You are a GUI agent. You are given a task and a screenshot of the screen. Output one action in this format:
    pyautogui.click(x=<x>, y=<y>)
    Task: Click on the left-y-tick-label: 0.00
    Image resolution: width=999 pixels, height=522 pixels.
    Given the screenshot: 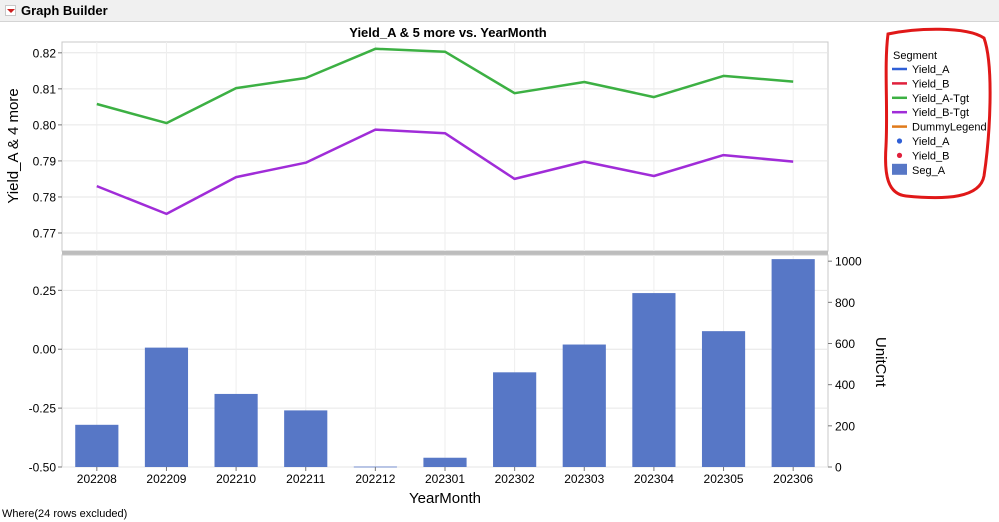 What is the action you would take?
    pyautogui.click(x=45, y=350)
    